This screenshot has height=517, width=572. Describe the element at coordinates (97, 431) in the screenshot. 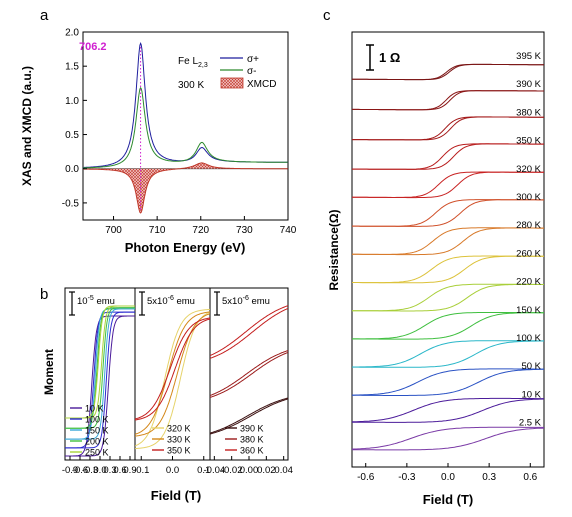

I see `legend-label-b: 150 K` at that location.